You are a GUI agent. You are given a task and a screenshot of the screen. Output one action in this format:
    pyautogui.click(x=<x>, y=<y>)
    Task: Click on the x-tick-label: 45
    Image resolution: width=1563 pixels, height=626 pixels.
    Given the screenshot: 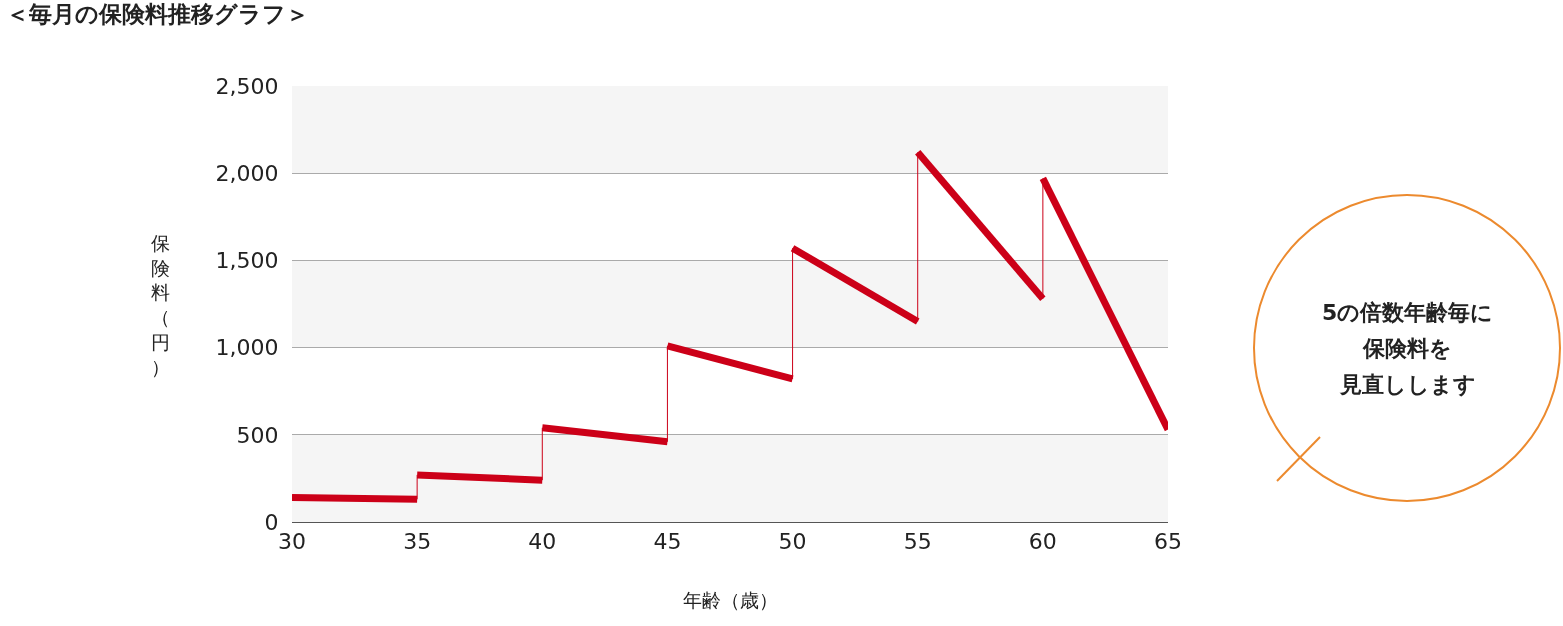 What is the action you would take?
    pyautogui.click(x=667, y=542)
    